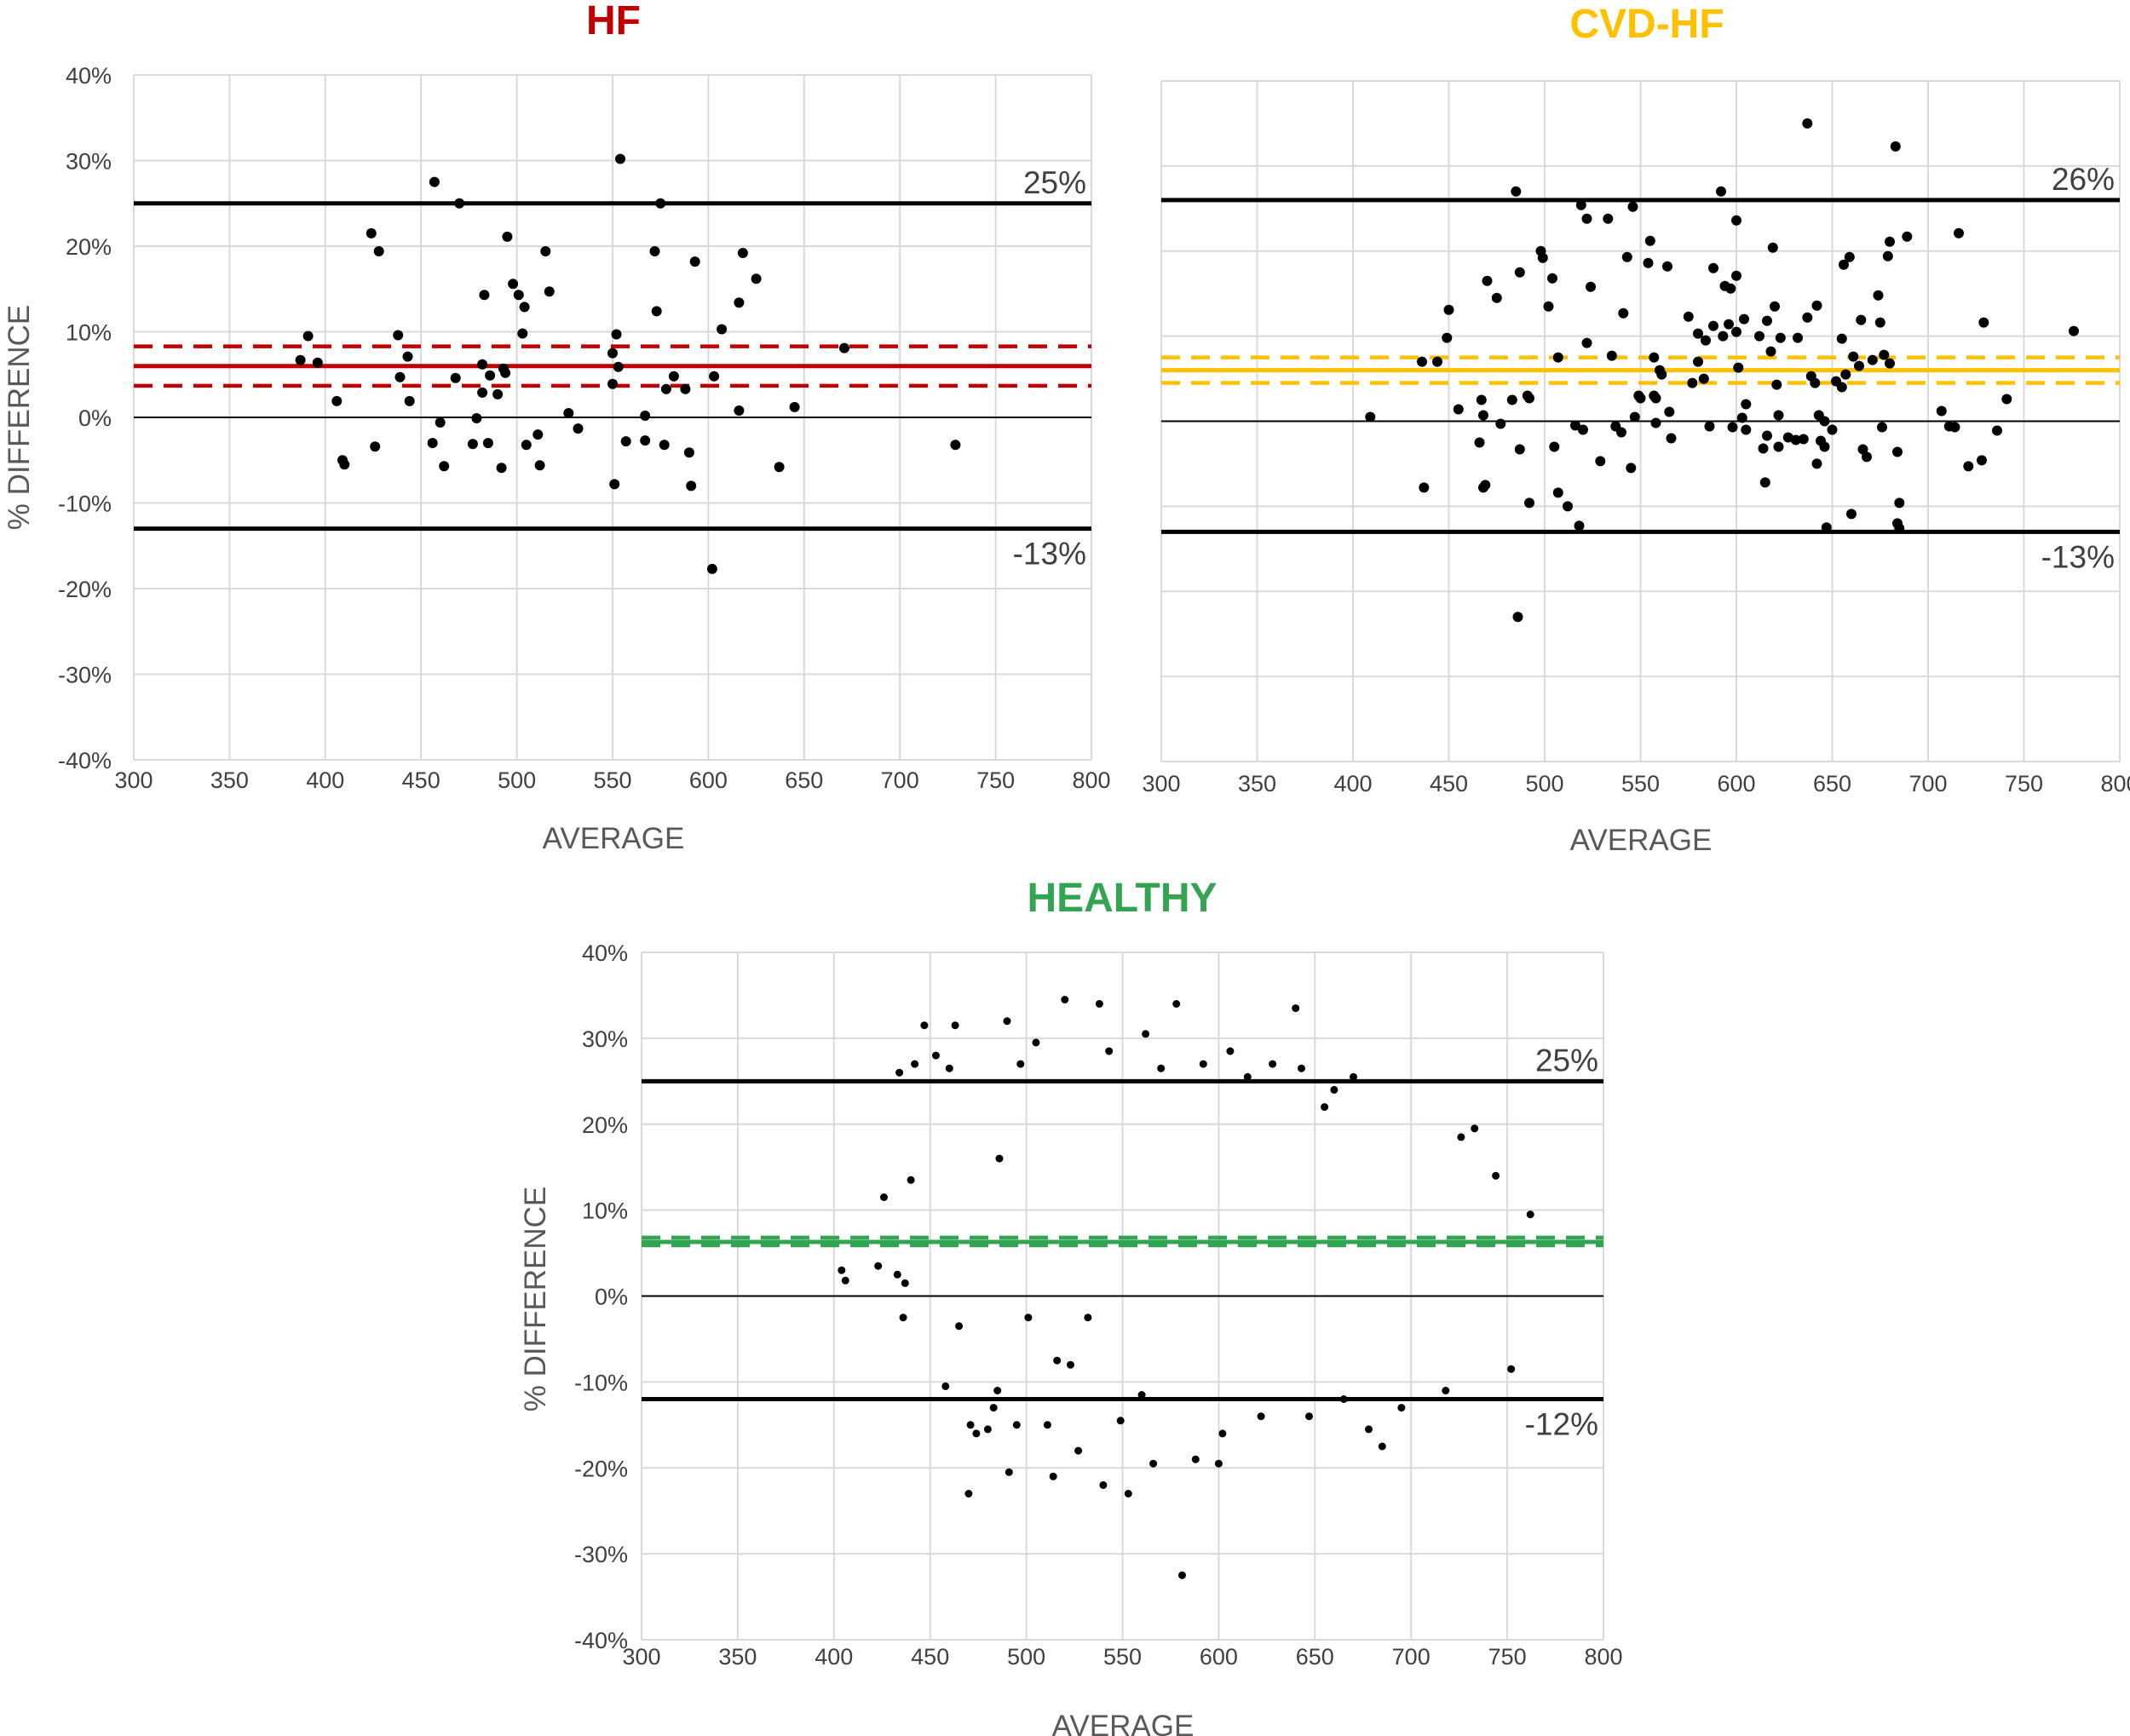 The height and width of the screenshot is (1736, 2130). Describe the element at coordinates (708, 780) in the screenshot. I see `x-tick-label: 600` at that location.